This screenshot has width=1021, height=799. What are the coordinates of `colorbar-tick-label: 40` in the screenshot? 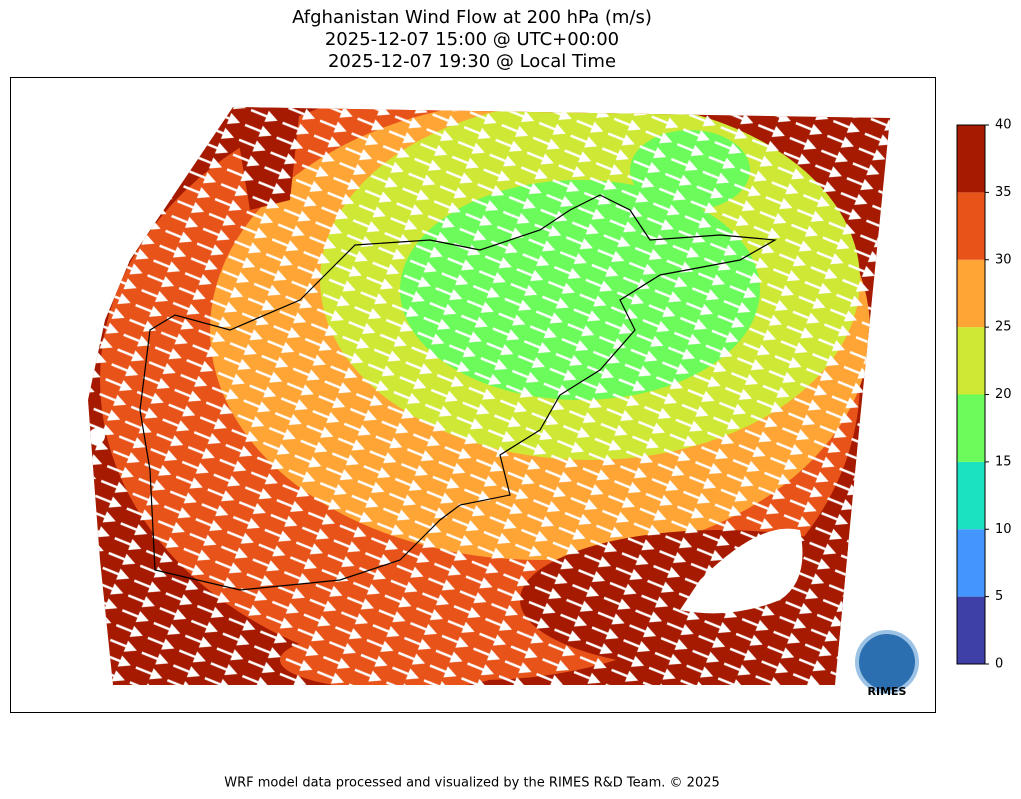 It's located at (1003, 125).